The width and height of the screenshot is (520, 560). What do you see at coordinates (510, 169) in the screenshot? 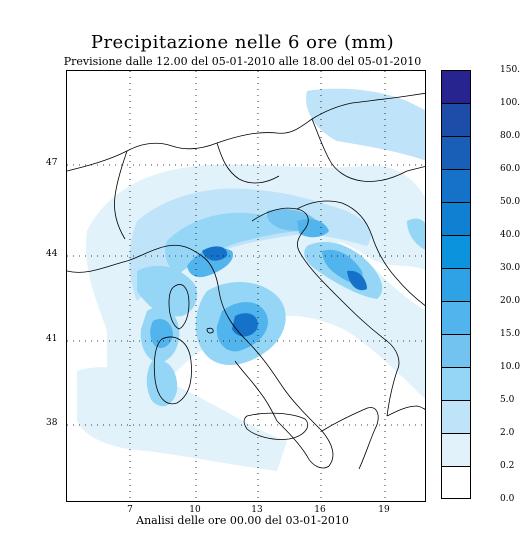
I see `legend-level-label: 60.0` at bounding box center [510, 169].